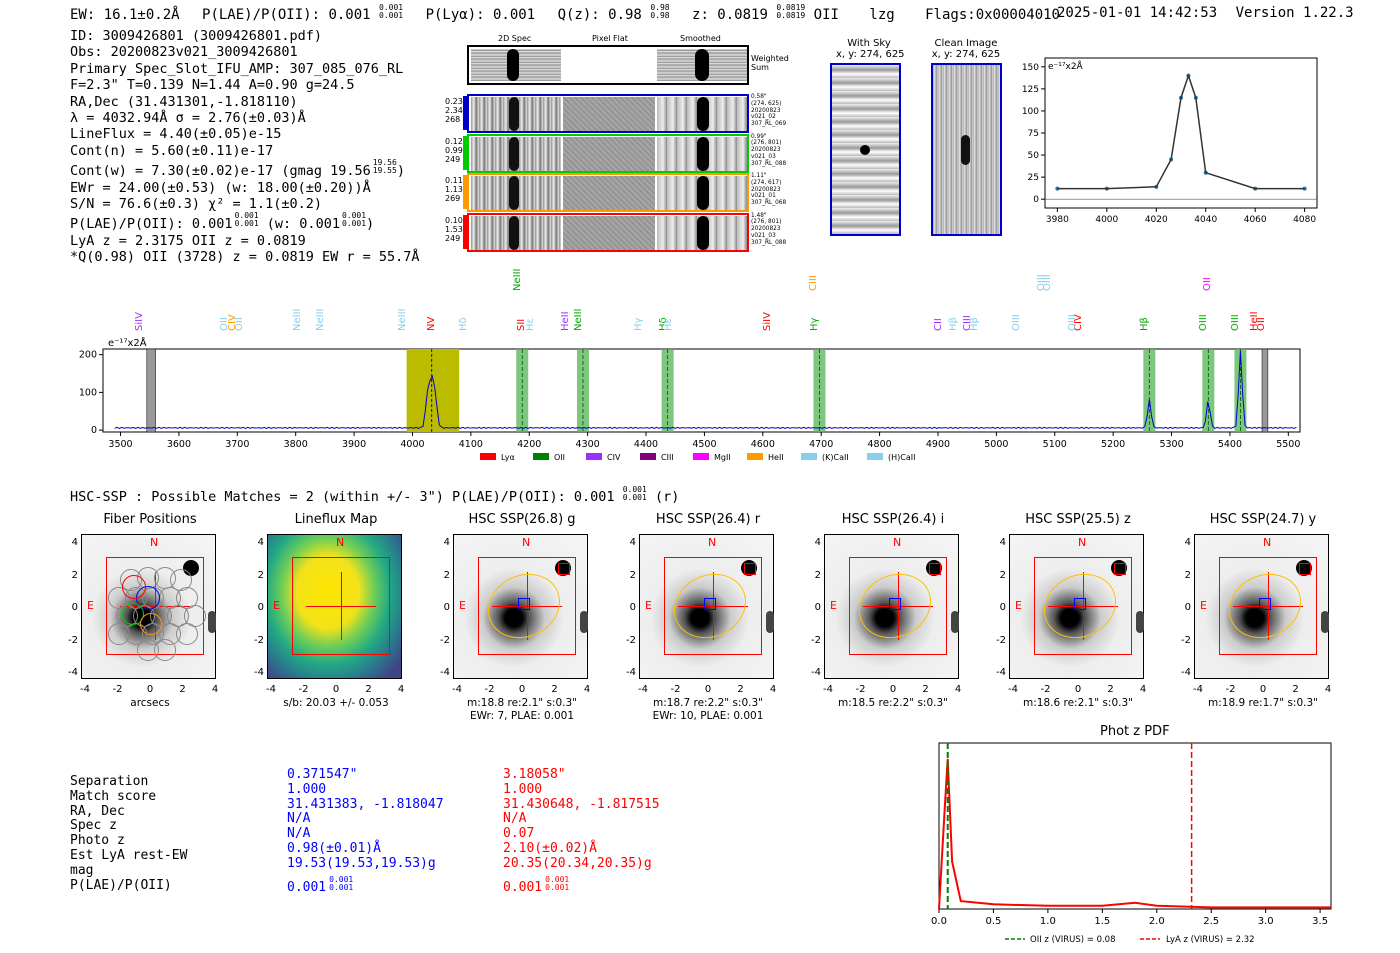 The height and width of the screenshot is (953, 1400). What do you see at coordinates (1263, 703) in the screenshot?
I see `hsc-panel-caption: m:18.9 re:1.7" s:0.3"` at bounding box center [1263, 703].